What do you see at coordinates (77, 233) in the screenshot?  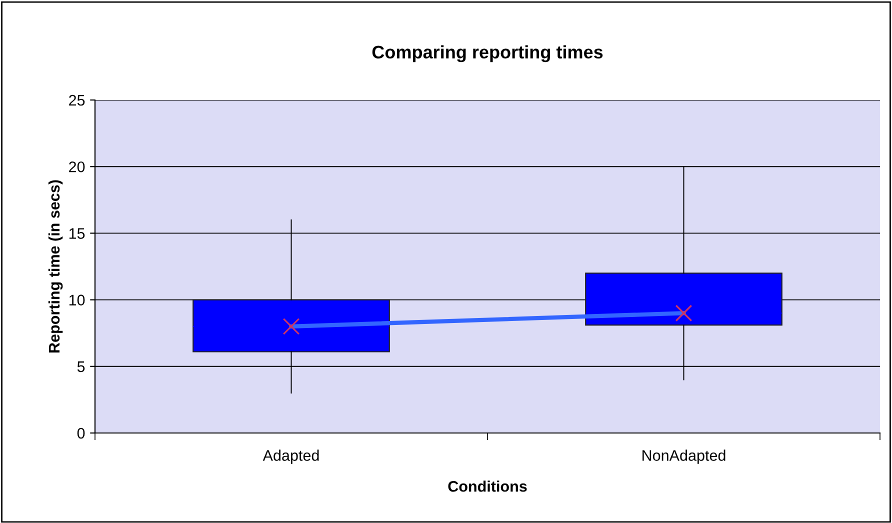 I see `y-tick-label: 15` at bounding box center [77, 233].